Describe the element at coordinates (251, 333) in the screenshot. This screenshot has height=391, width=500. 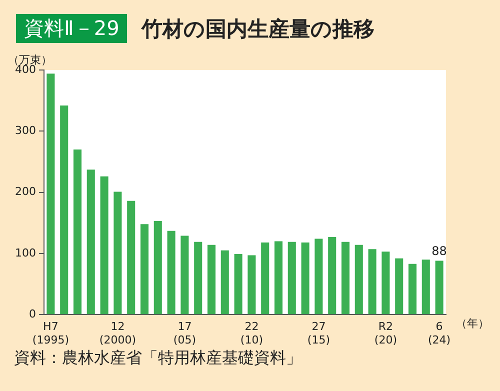
I see `x-tick-label: 22 (10)` at that location.